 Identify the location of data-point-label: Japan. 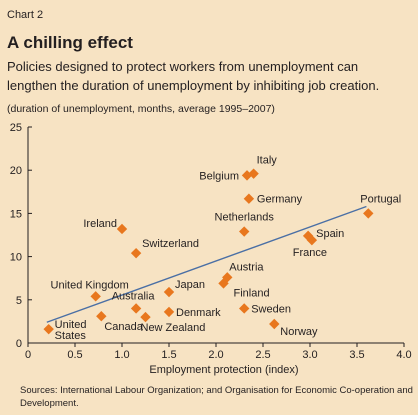
(190, 285).